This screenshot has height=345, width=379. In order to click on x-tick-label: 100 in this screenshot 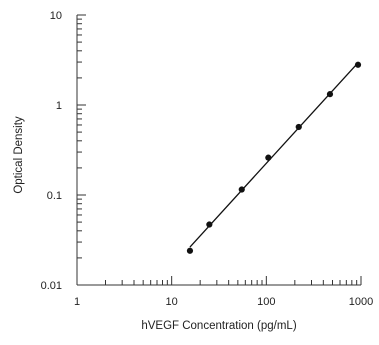, I will do `click(266, 302)`.